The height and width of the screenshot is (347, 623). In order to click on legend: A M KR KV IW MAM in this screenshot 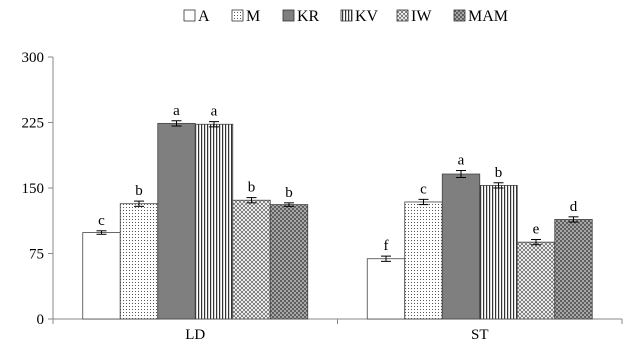, I will do `click(345, 16)`.